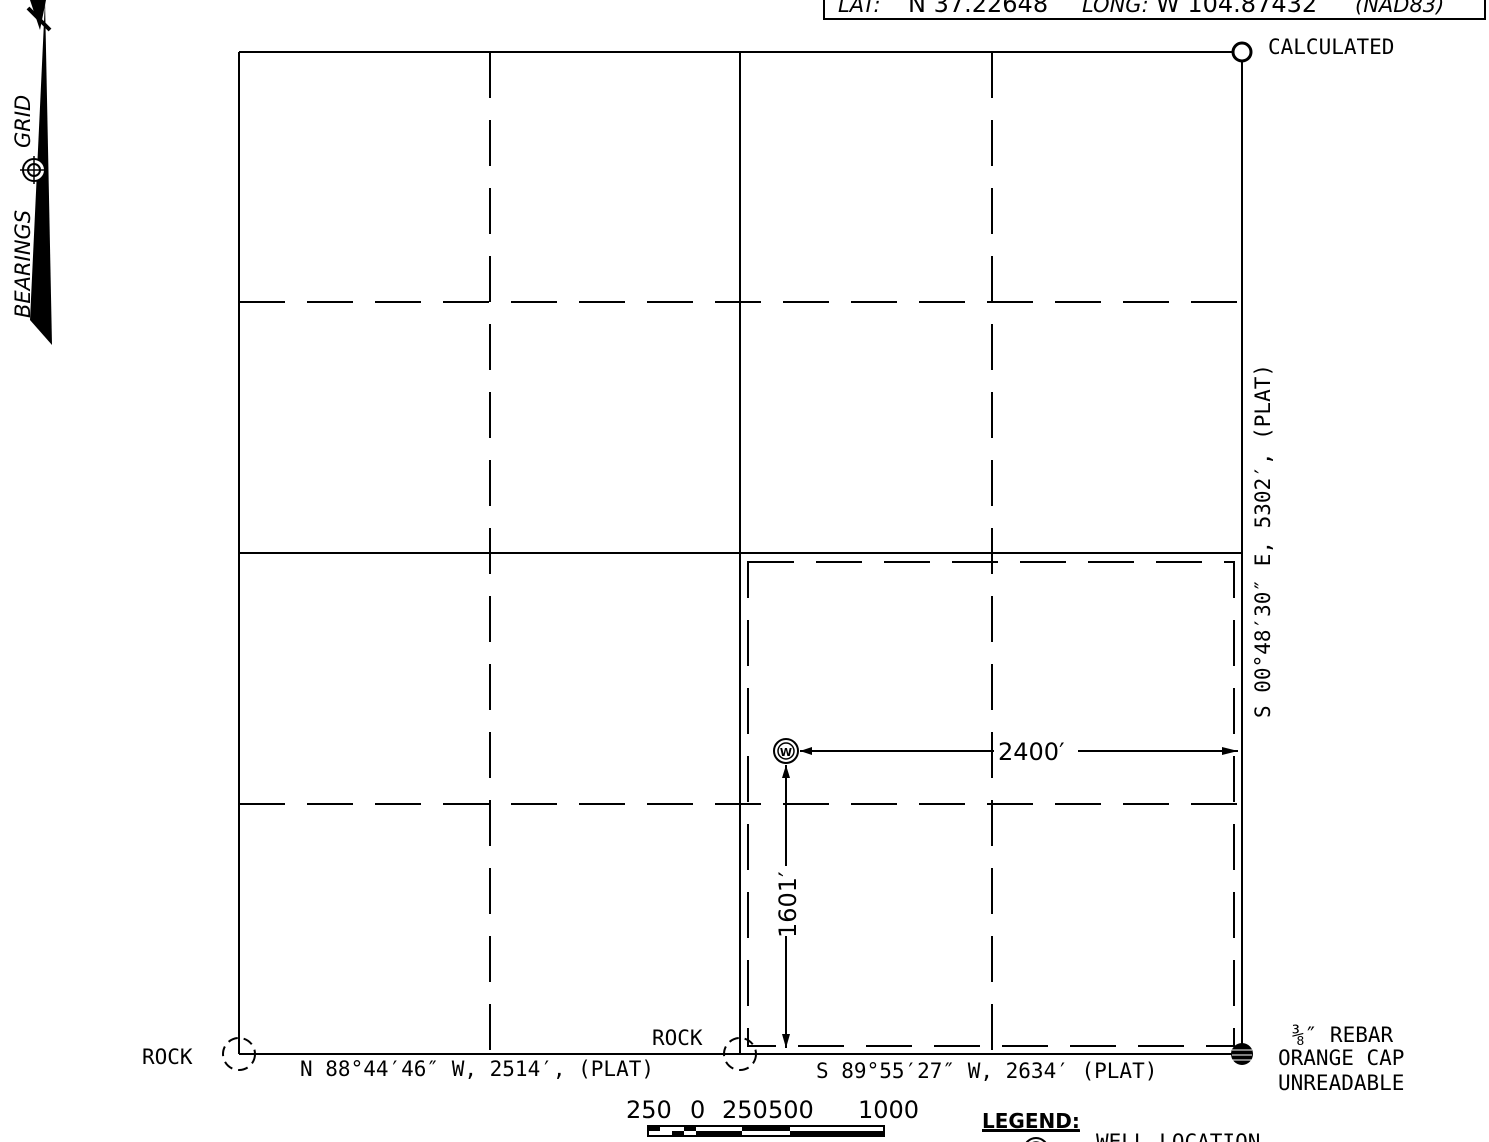  I want to click on se-corner-label-line1: ⅜″ REBAR, so click(1343, 1035).